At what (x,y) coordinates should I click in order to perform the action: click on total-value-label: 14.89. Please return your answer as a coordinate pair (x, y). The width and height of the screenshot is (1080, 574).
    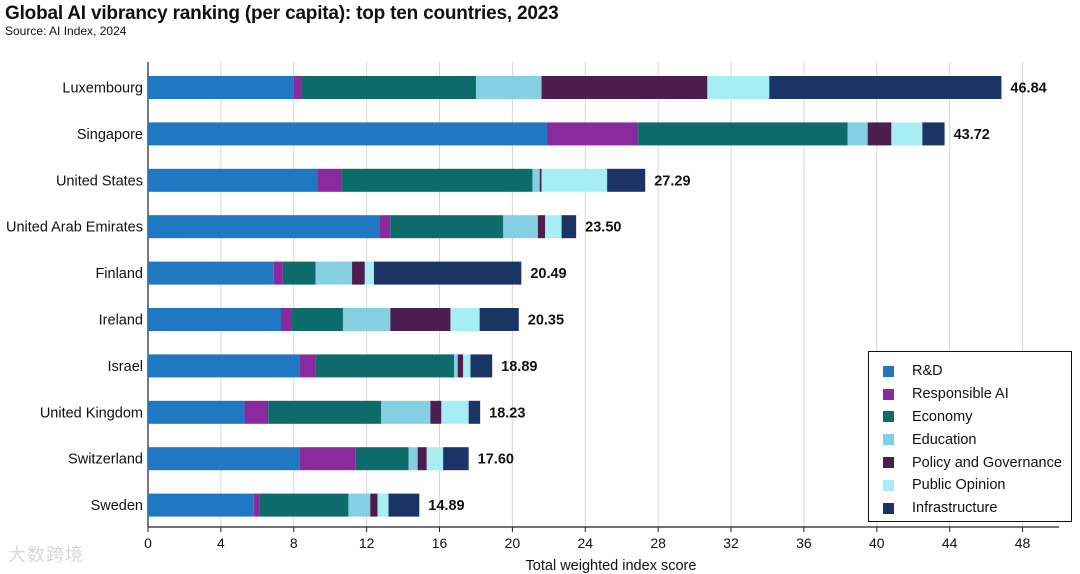
    Looking at the image, I should click on (446, 506).